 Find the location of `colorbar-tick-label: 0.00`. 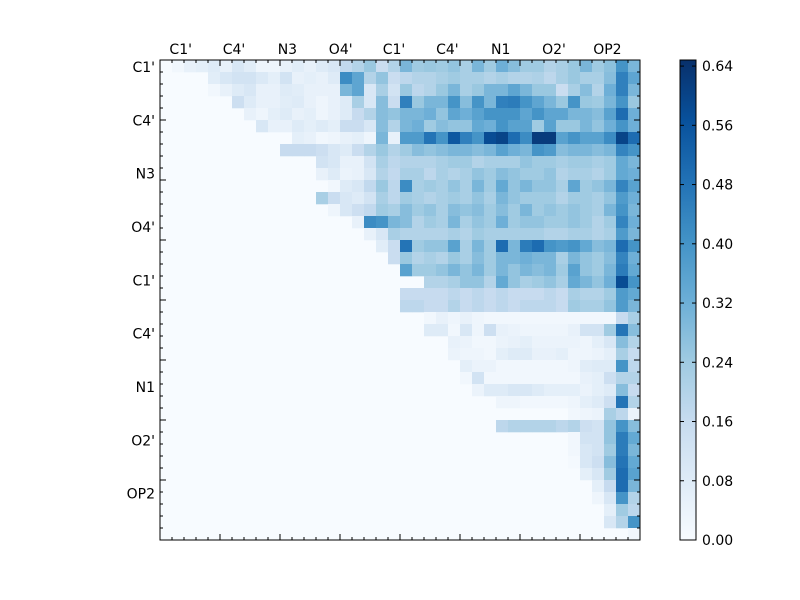

colorbar-tick-label: 0.00 is located at coordinates (717, 541).